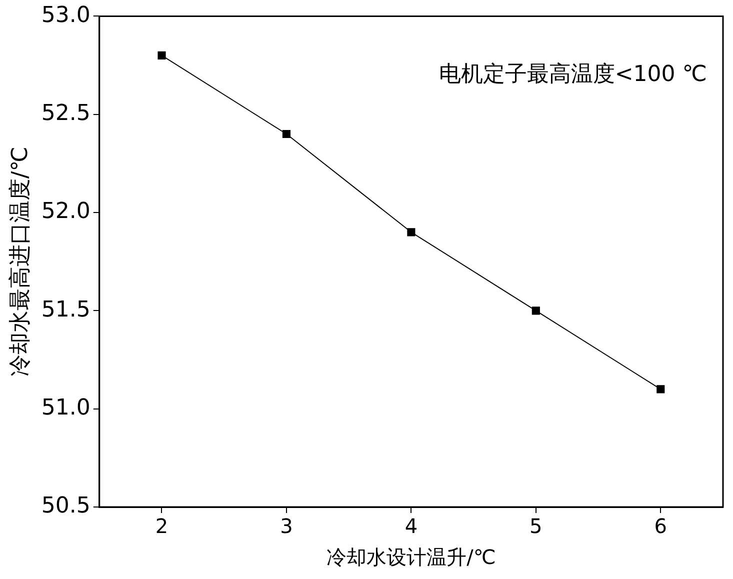 Image resolution: width=733 pixels, height=579 pixels. Describe the element at coordinates (65, 15) in the screenshot. I see `y-tick-label: 53.0` at that location.